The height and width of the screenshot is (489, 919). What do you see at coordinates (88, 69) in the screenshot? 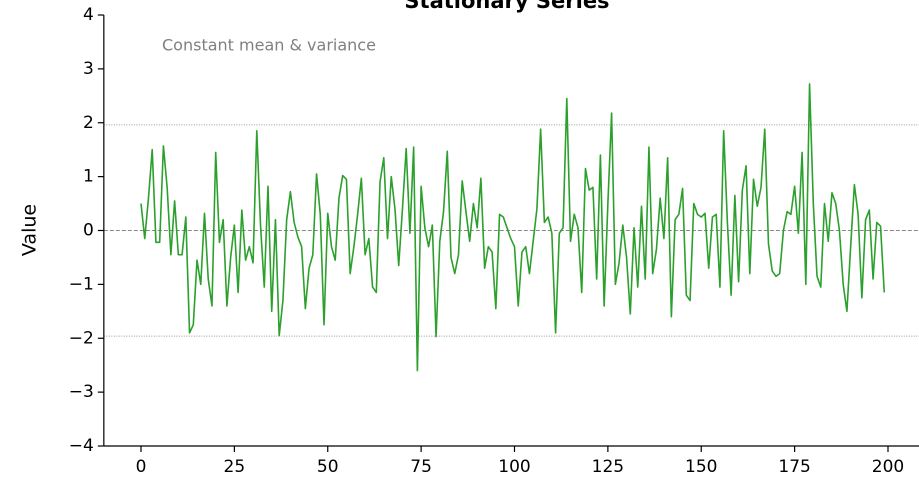
I see `y-tick-label: 3` at bounding box center [88, 69].